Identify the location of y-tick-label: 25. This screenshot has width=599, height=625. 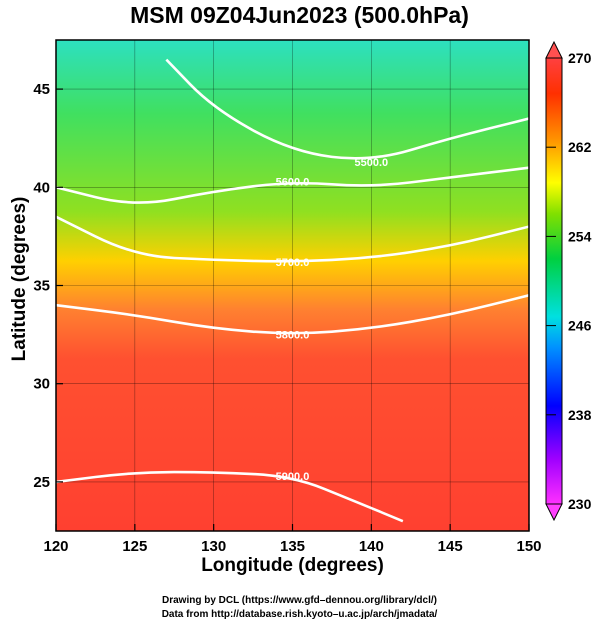
(41, 482).